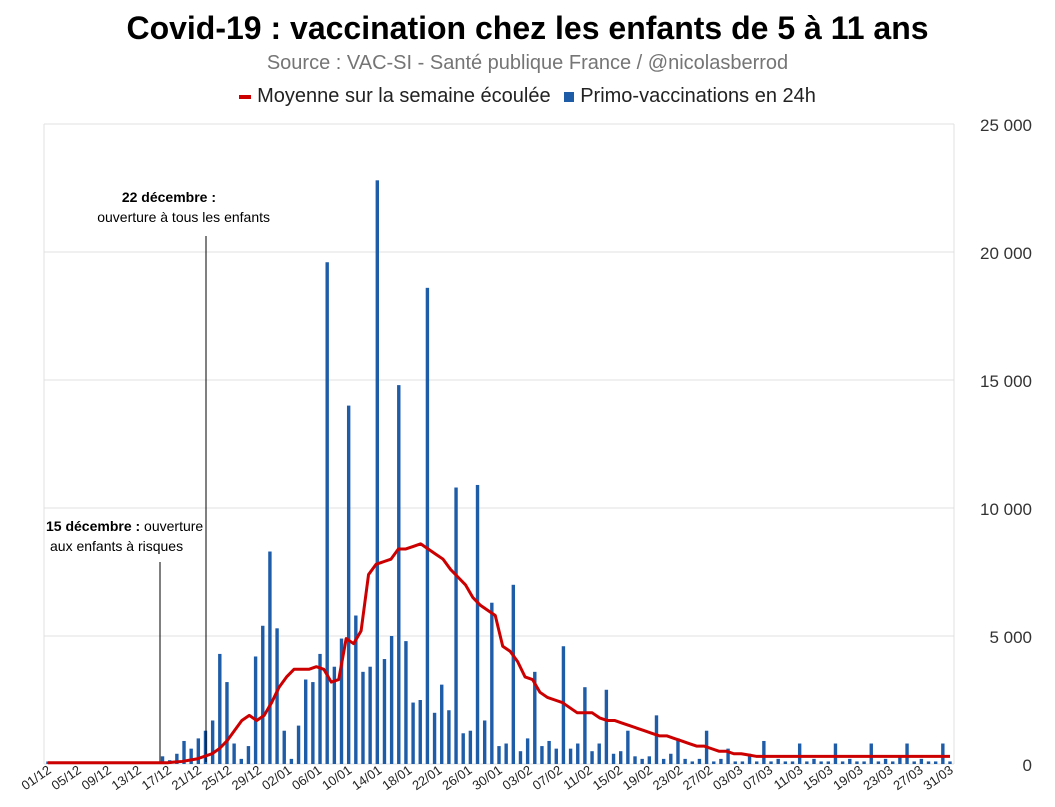 This screenshot has width=1055, height=807. Describe the element at coordinates (186, 777) in the screenshot. I see `x-tick-label: 21/12` at that location.